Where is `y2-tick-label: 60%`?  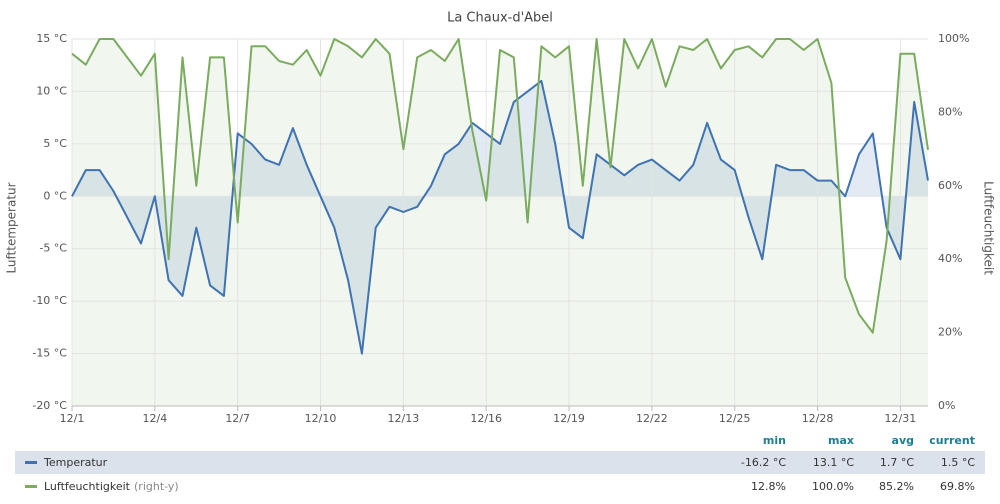 y2-tick-label: 60% is located at coordinates (950, 185).